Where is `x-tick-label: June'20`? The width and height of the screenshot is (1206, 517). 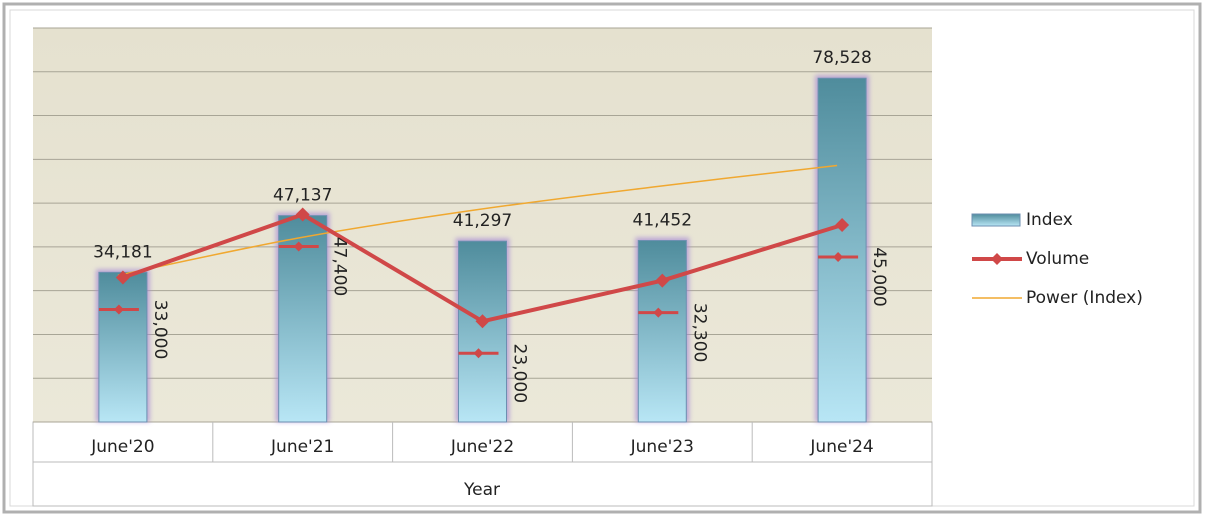 x-tick-label: June'20 is located at coordinates (122, 447).